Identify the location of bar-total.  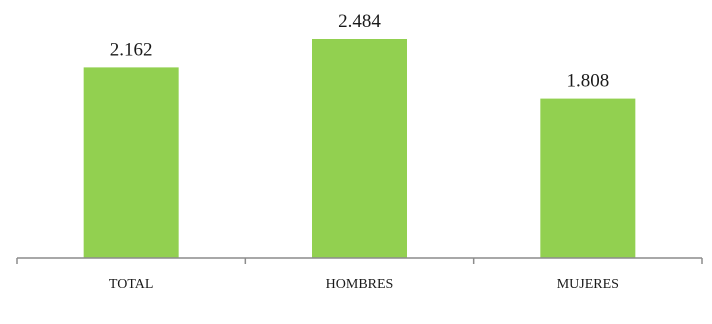
(131, 162).